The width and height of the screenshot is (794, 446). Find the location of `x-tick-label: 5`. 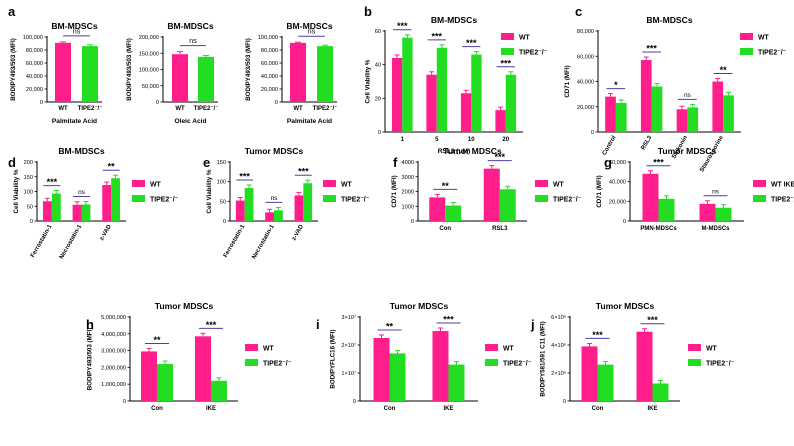

x-tick-label: 5 is located at coordinates (437, 140).